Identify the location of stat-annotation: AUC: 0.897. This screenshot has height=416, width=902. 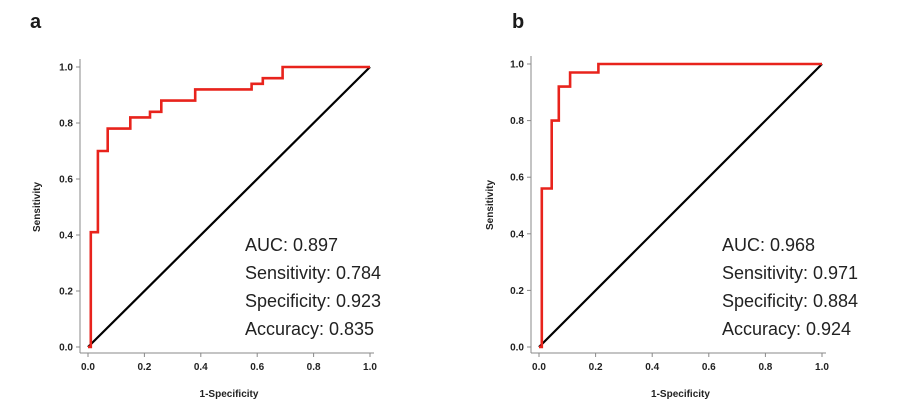
(291, 245).